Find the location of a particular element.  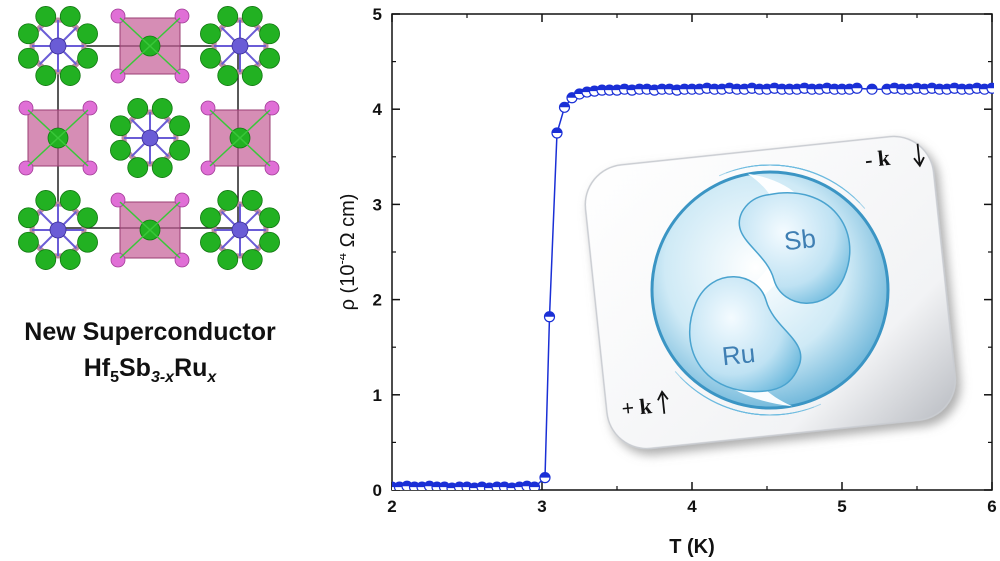

x-tick-label: 2 is located at coordinates (391, 506).